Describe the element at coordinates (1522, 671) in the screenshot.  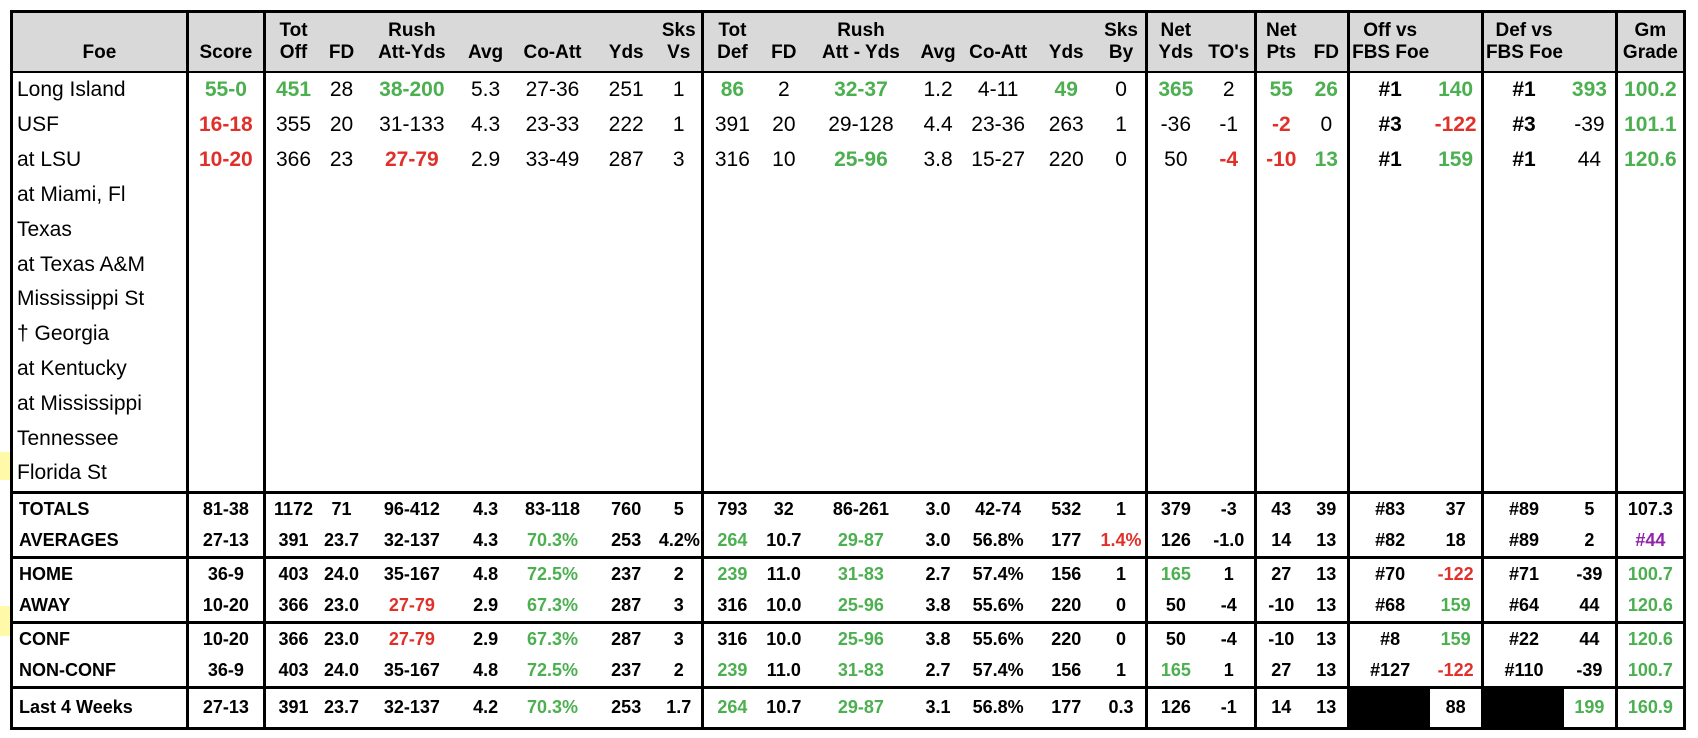
I see `stat-cell: #110` at that location.